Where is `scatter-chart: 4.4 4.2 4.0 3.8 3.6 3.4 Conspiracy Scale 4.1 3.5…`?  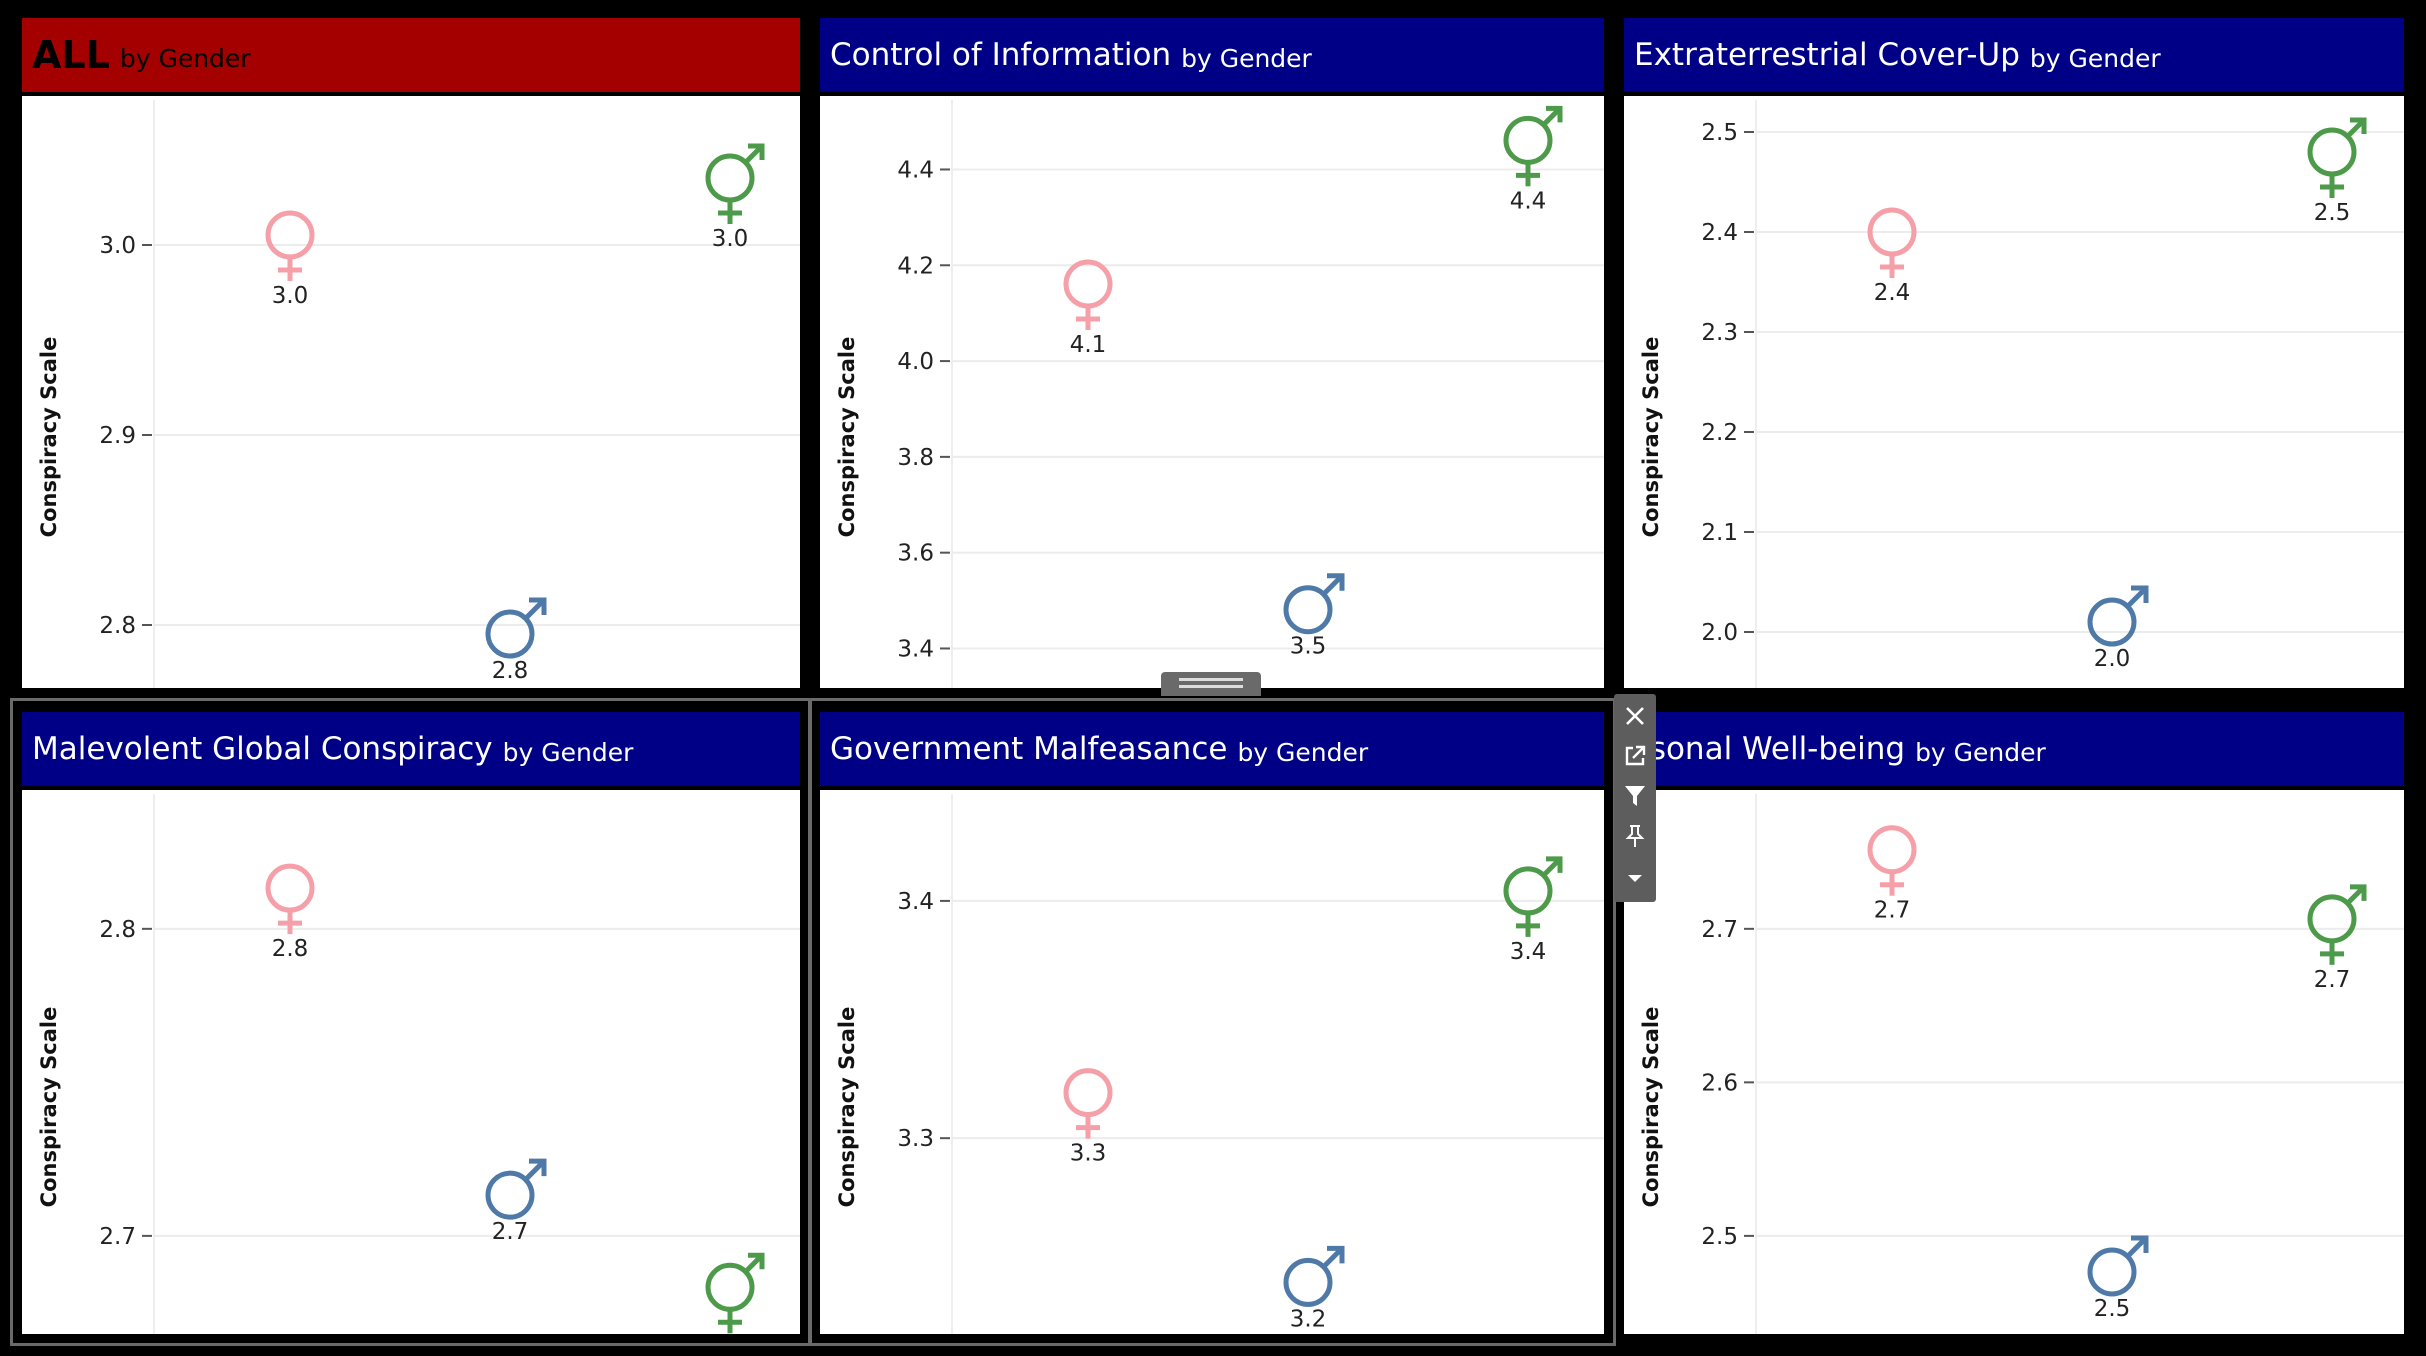 scatter-chart: 4.4 4.2 4.0 3.8 3.6 3.4 Conspiracy Scale 4.1 3.5… is located at coordinates (1219, 394).